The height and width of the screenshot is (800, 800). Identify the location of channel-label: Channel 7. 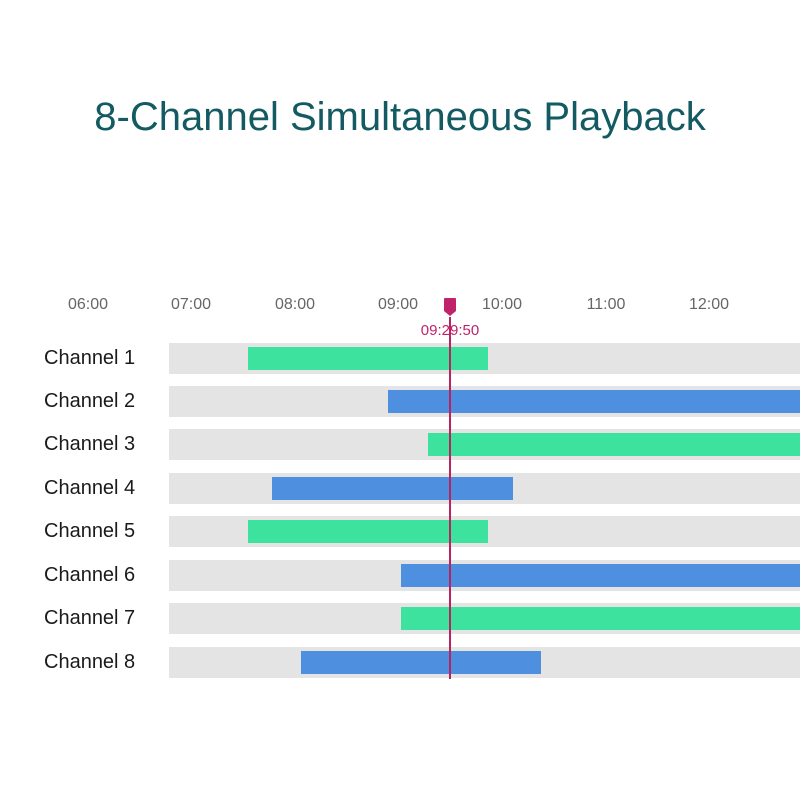
(90, 618).